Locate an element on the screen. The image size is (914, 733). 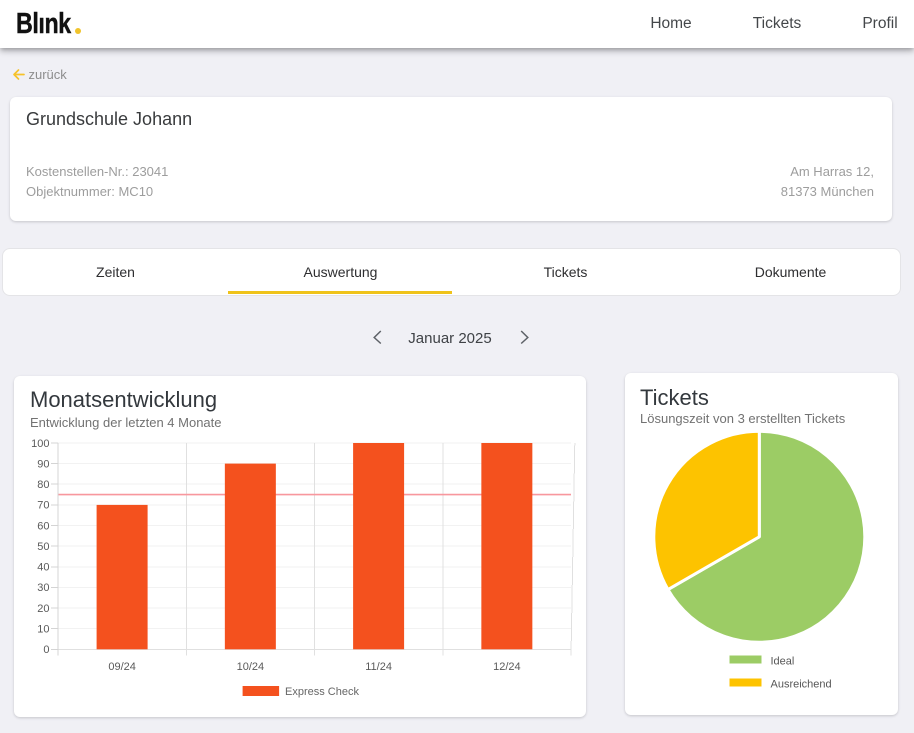
svg-text: 10 is located at coordinates (43, 630).